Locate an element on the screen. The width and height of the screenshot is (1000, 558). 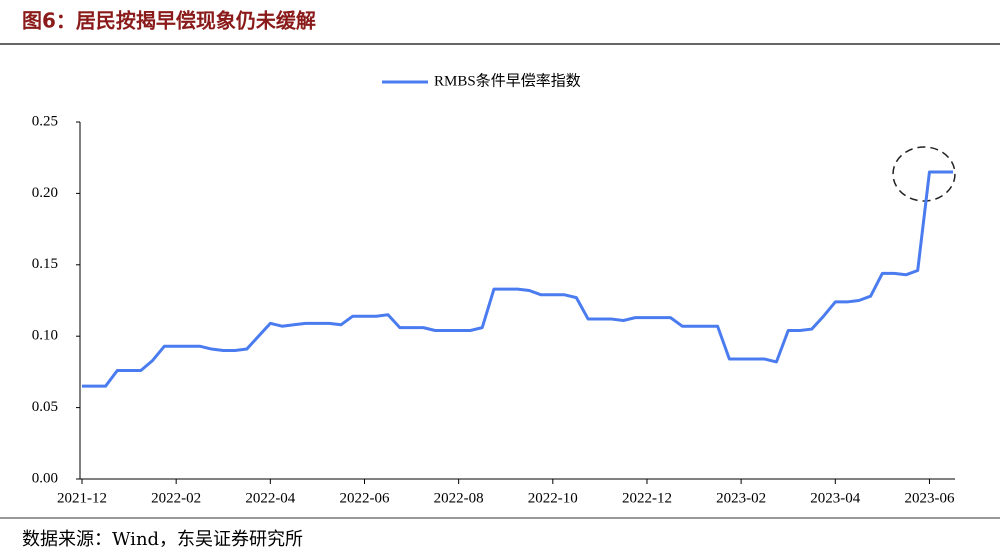
y-tick-label: 0.10 is located at coordinates (45, 336).